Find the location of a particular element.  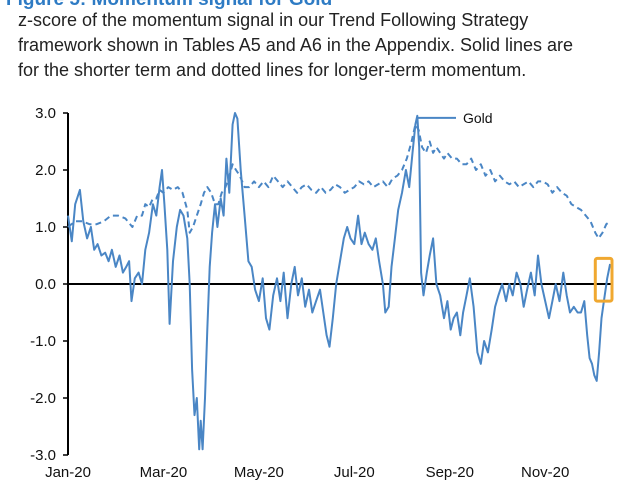

x-tick-label: Nov-20 is located at coordinates (545, 472).